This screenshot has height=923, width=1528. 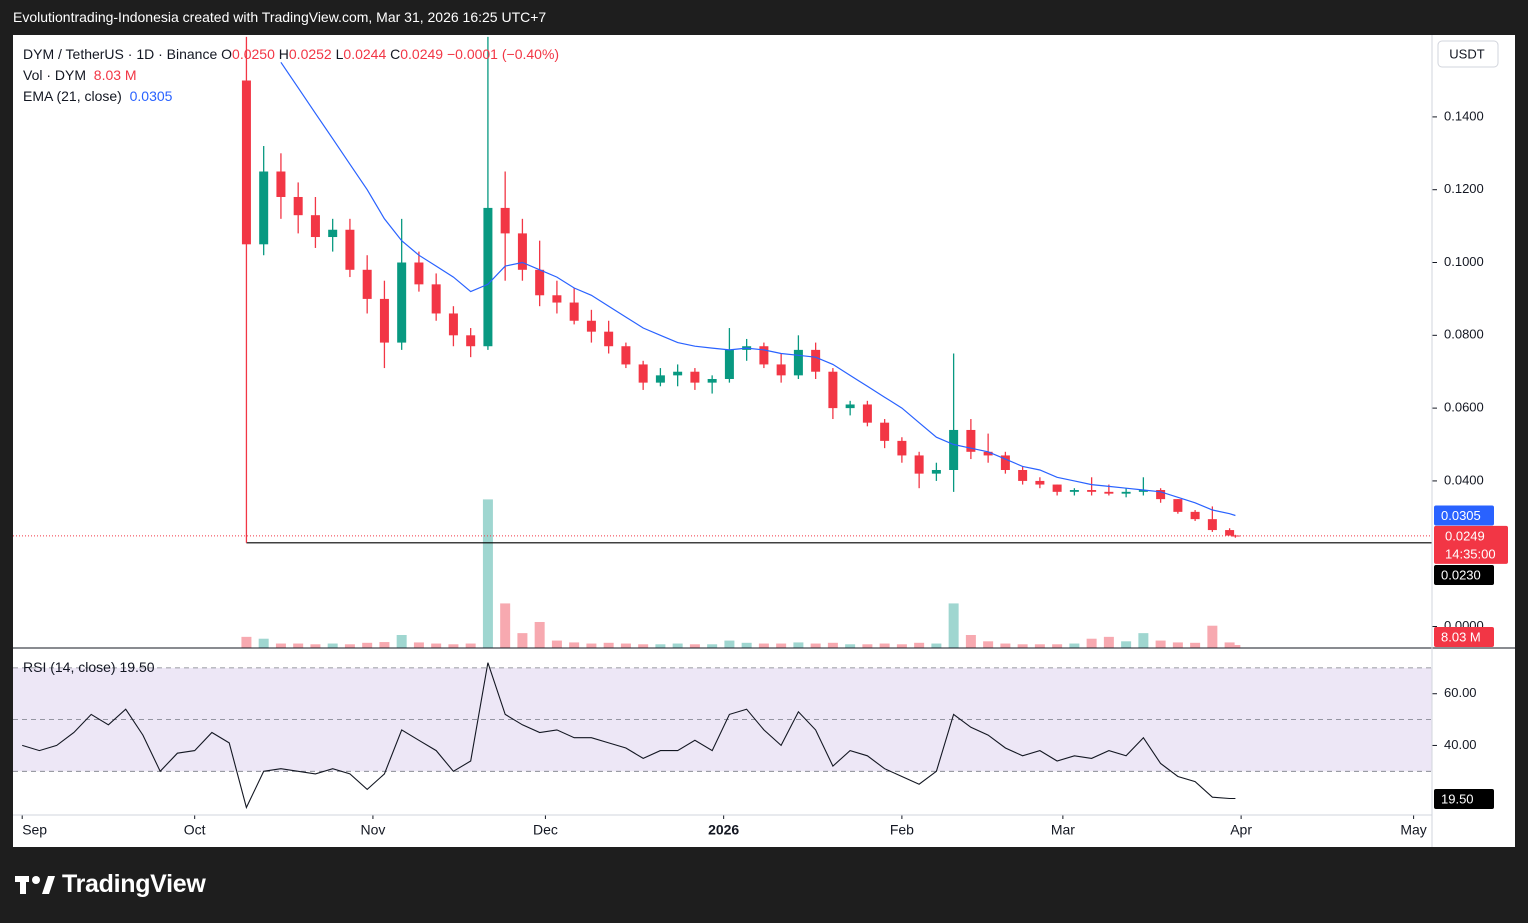 What do you see at coordinates (372, 830) in the screenshot?
I see `x-tick-label: Nov` at bounding box center [372, 830].